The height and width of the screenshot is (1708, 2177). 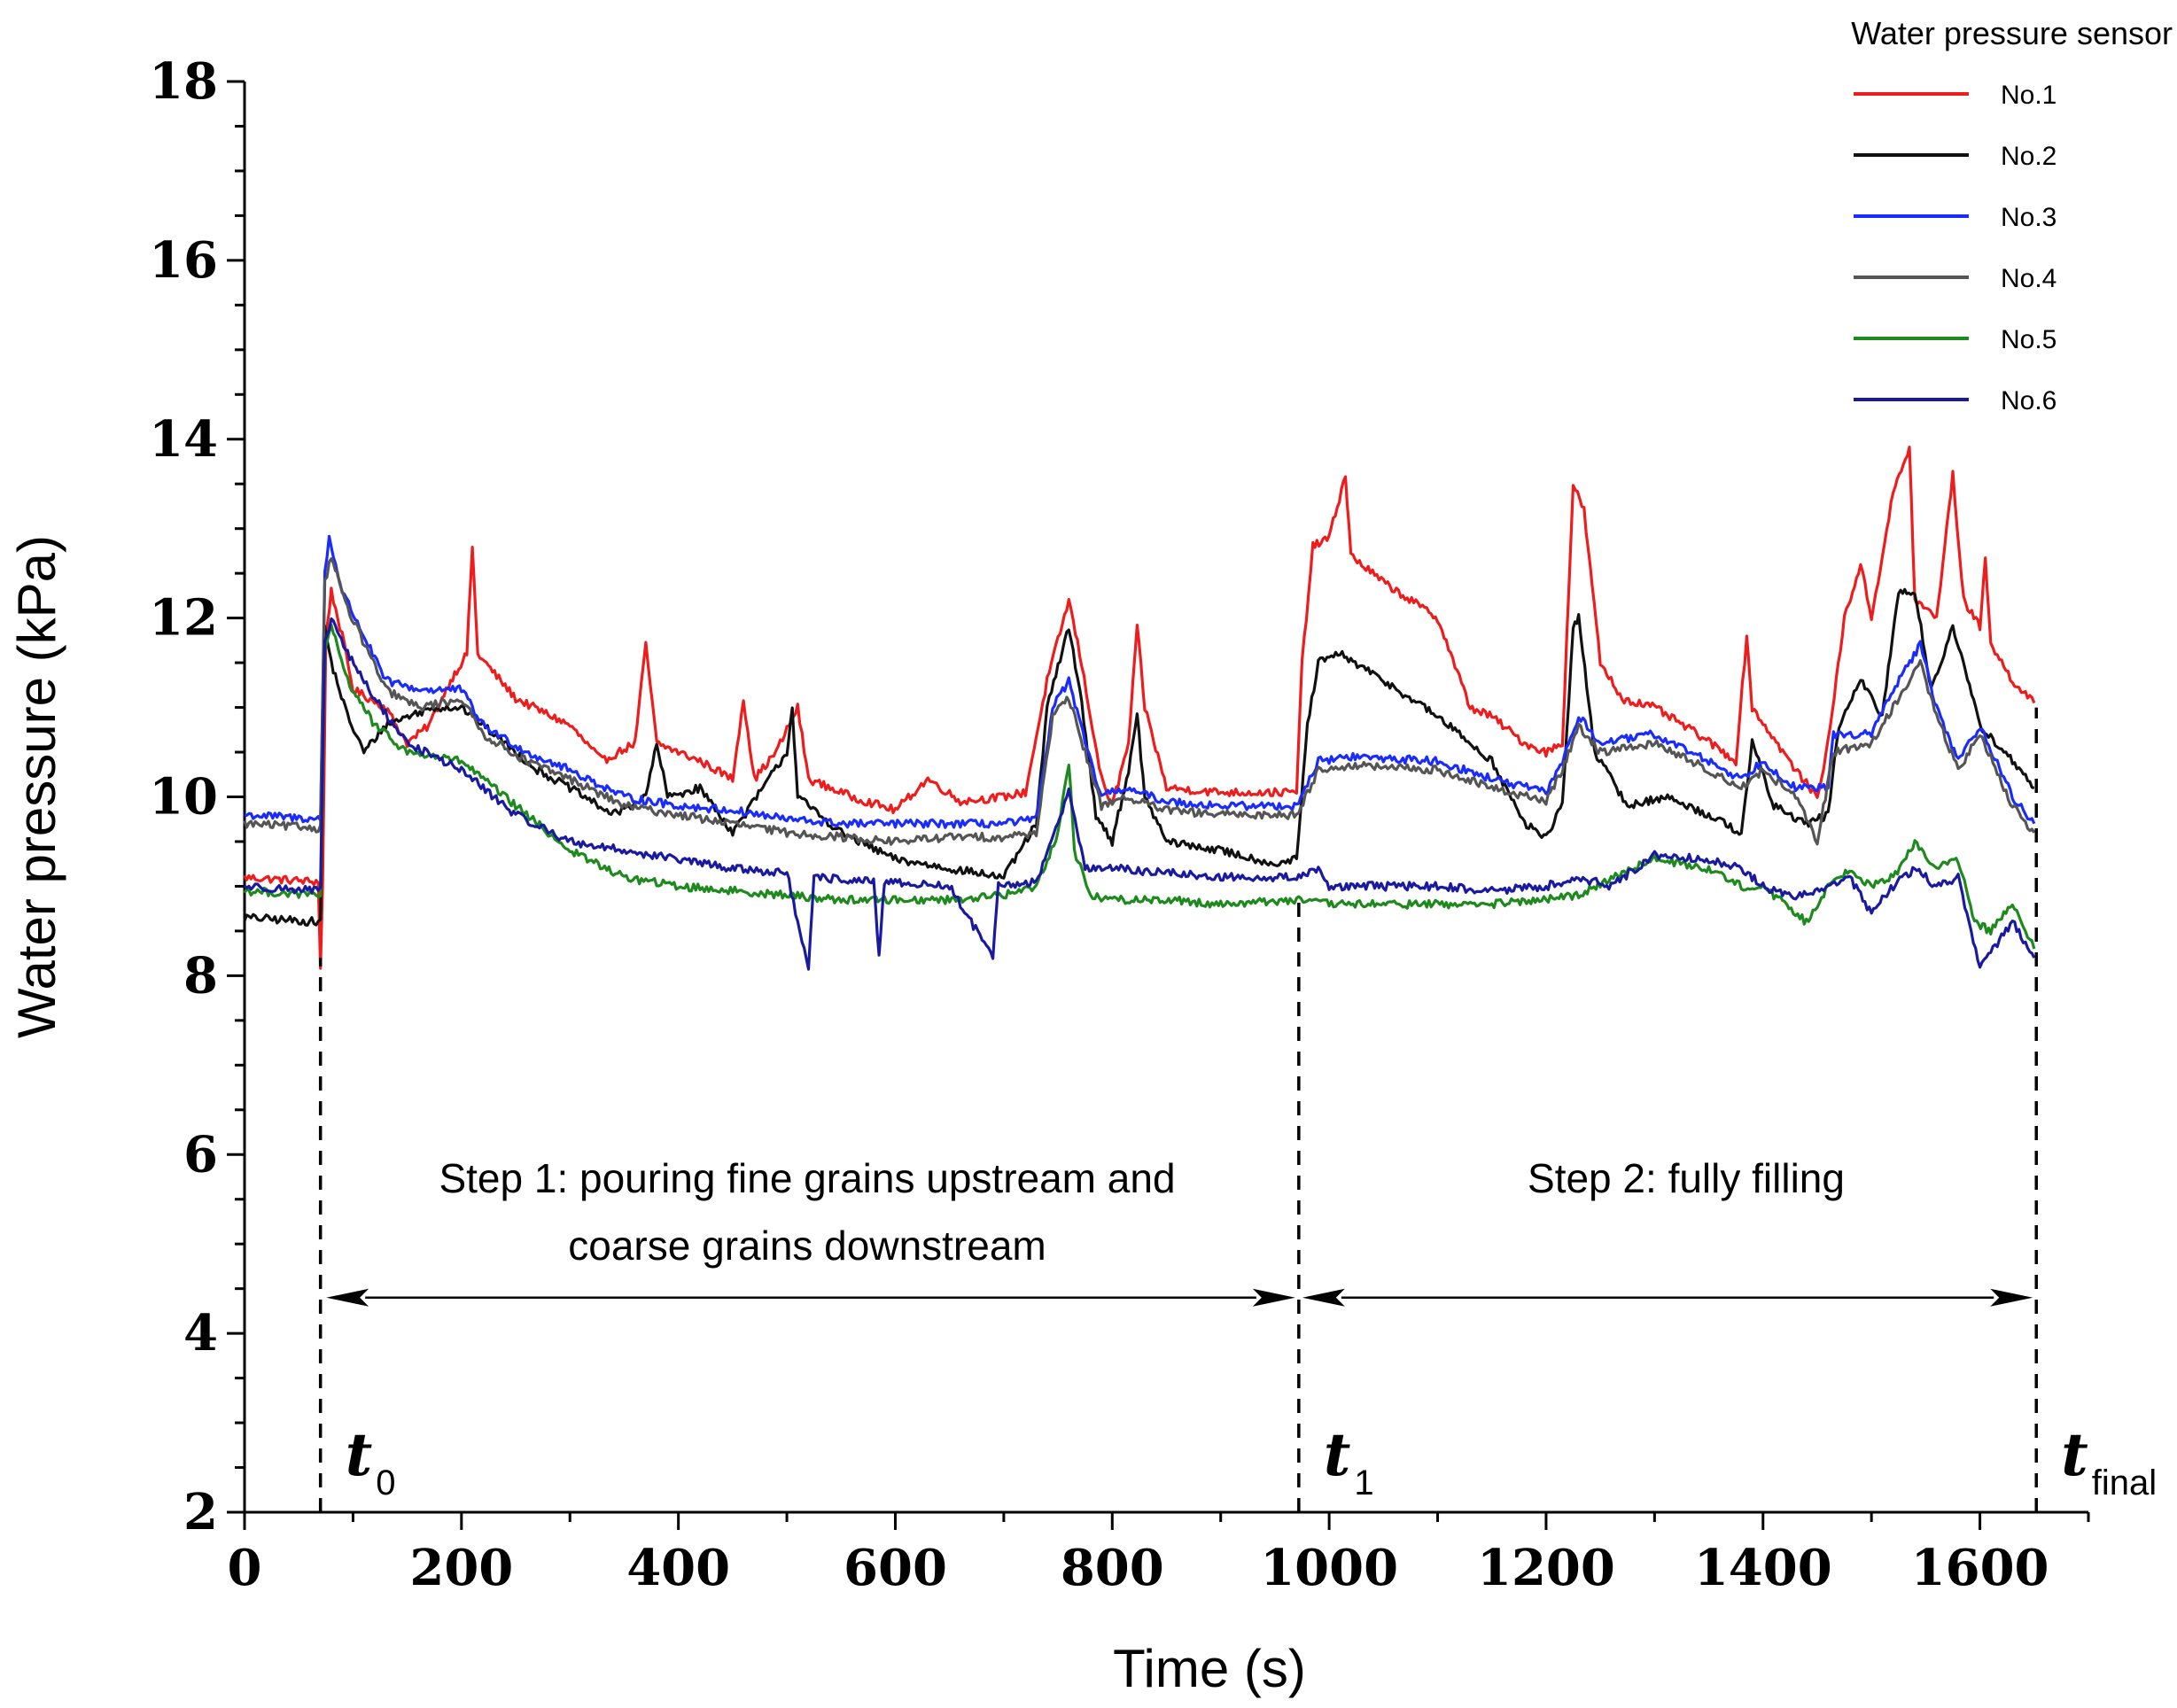 I want to click on x-tick-label: 600, so click(x=895, y=1568).